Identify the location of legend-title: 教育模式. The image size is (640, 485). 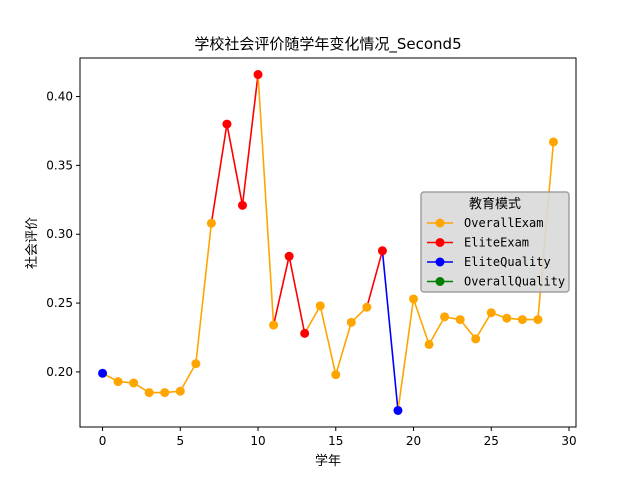
(495, 204).